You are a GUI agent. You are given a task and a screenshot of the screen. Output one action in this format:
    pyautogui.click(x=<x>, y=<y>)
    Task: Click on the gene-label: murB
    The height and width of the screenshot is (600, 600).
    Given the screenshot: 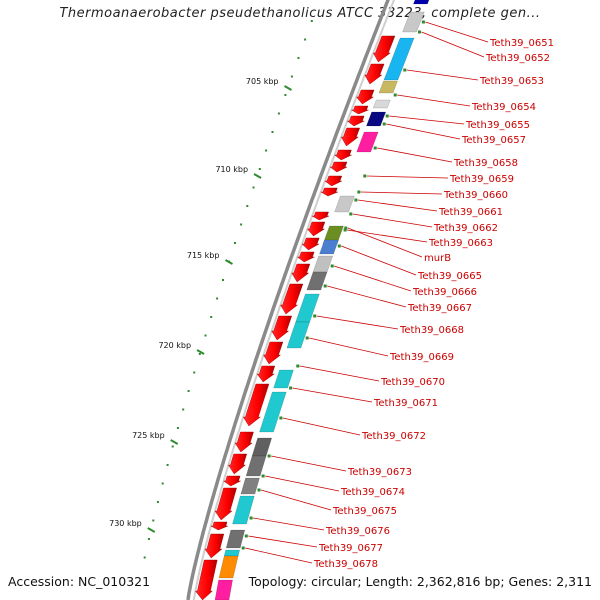 What is the action you would take?
    pyautogui.click(x=437, y=258)
    